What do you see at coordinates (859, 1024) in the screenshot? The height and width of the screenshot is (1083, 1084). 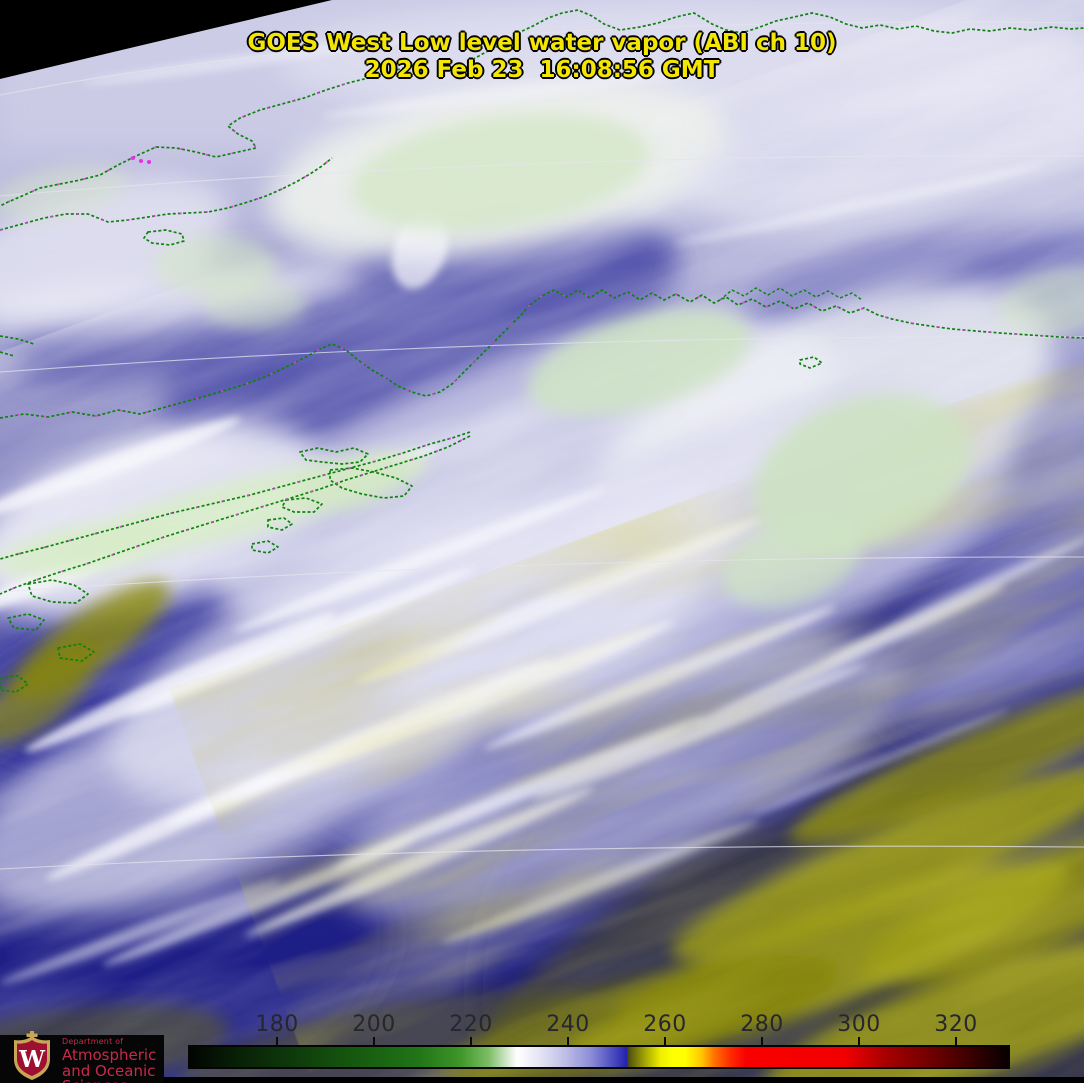 I see `colorbar-tick-label: 300` at bounding box center [859, 1024].